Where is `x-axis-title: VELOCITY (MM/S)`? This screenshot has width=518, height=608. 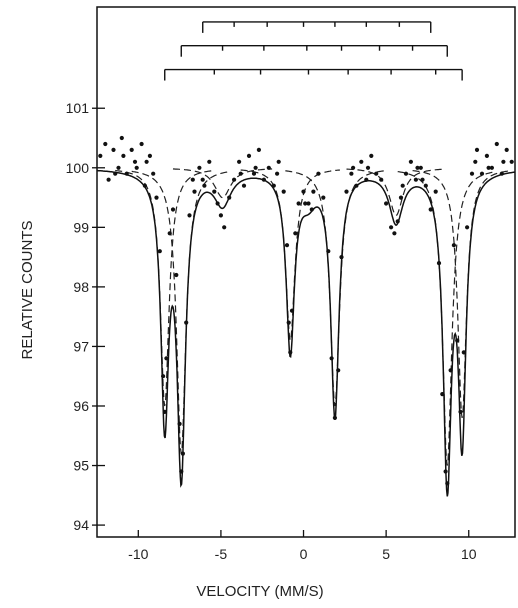 x-axis-title: VELOCITY (MM/S) is located at coordinates (259, 591).